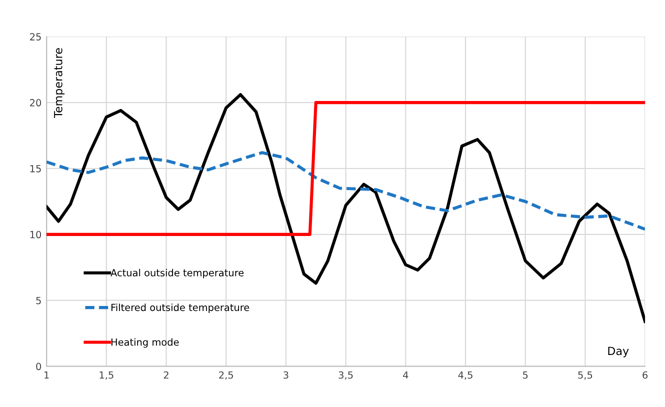  Describe the element at coordinates (618, 352) in the screenshot. I see `x-axis-title: Day` at that location.